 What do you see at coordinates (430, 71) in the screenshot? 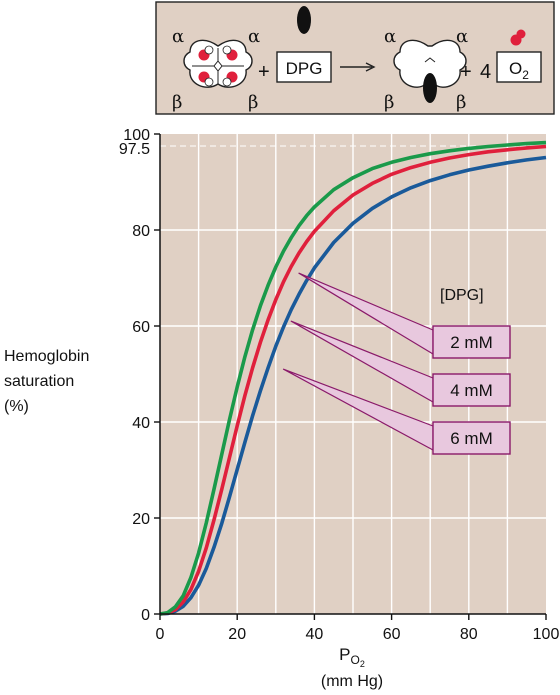
I see `deoxyhemoglobin-icon` at bounding box center [430, 71].